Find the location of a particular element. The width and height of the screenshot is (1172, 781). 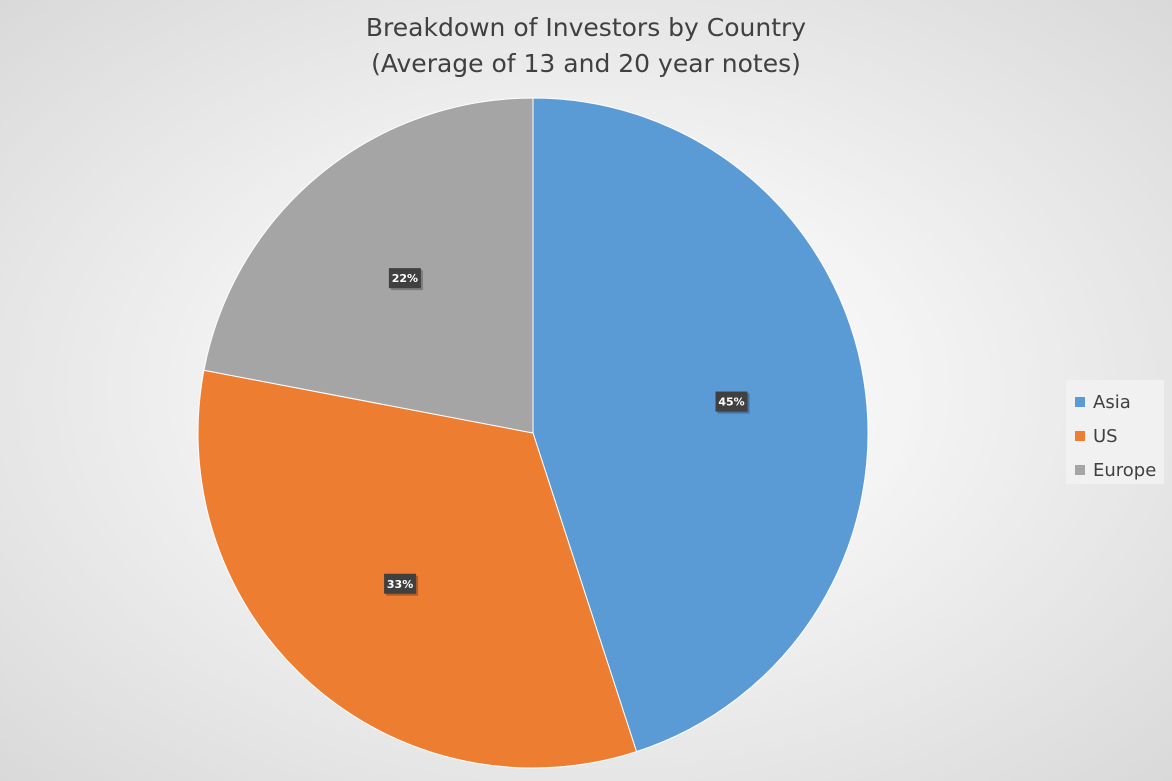

pie-data-labels: 45% 33% 22% is located at coordinates (567, 432).